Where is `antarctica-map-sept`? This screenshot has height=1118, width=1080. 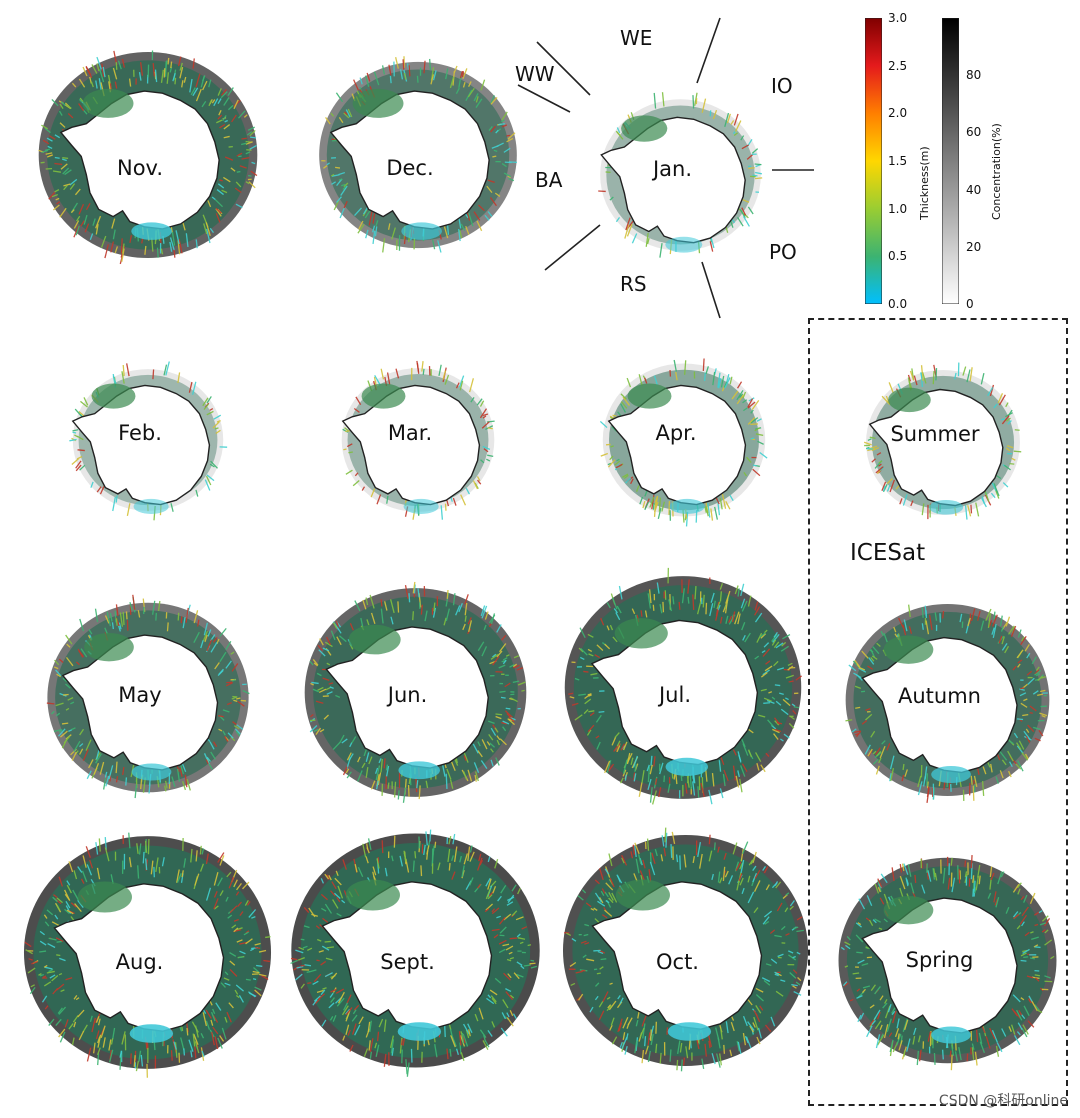
antarctica-map-sept is located at coordinates (415, 953).